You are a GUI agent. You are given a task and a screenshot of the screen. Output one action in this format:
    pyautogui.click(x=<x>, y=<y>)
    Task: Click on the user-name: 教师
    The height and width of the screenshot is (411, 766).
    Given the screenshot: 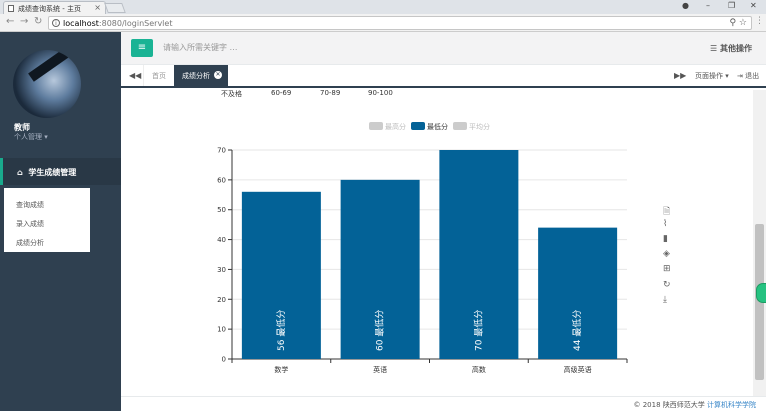 What is the action you would take?
    pyautogui.click(x=22, y=127)
    